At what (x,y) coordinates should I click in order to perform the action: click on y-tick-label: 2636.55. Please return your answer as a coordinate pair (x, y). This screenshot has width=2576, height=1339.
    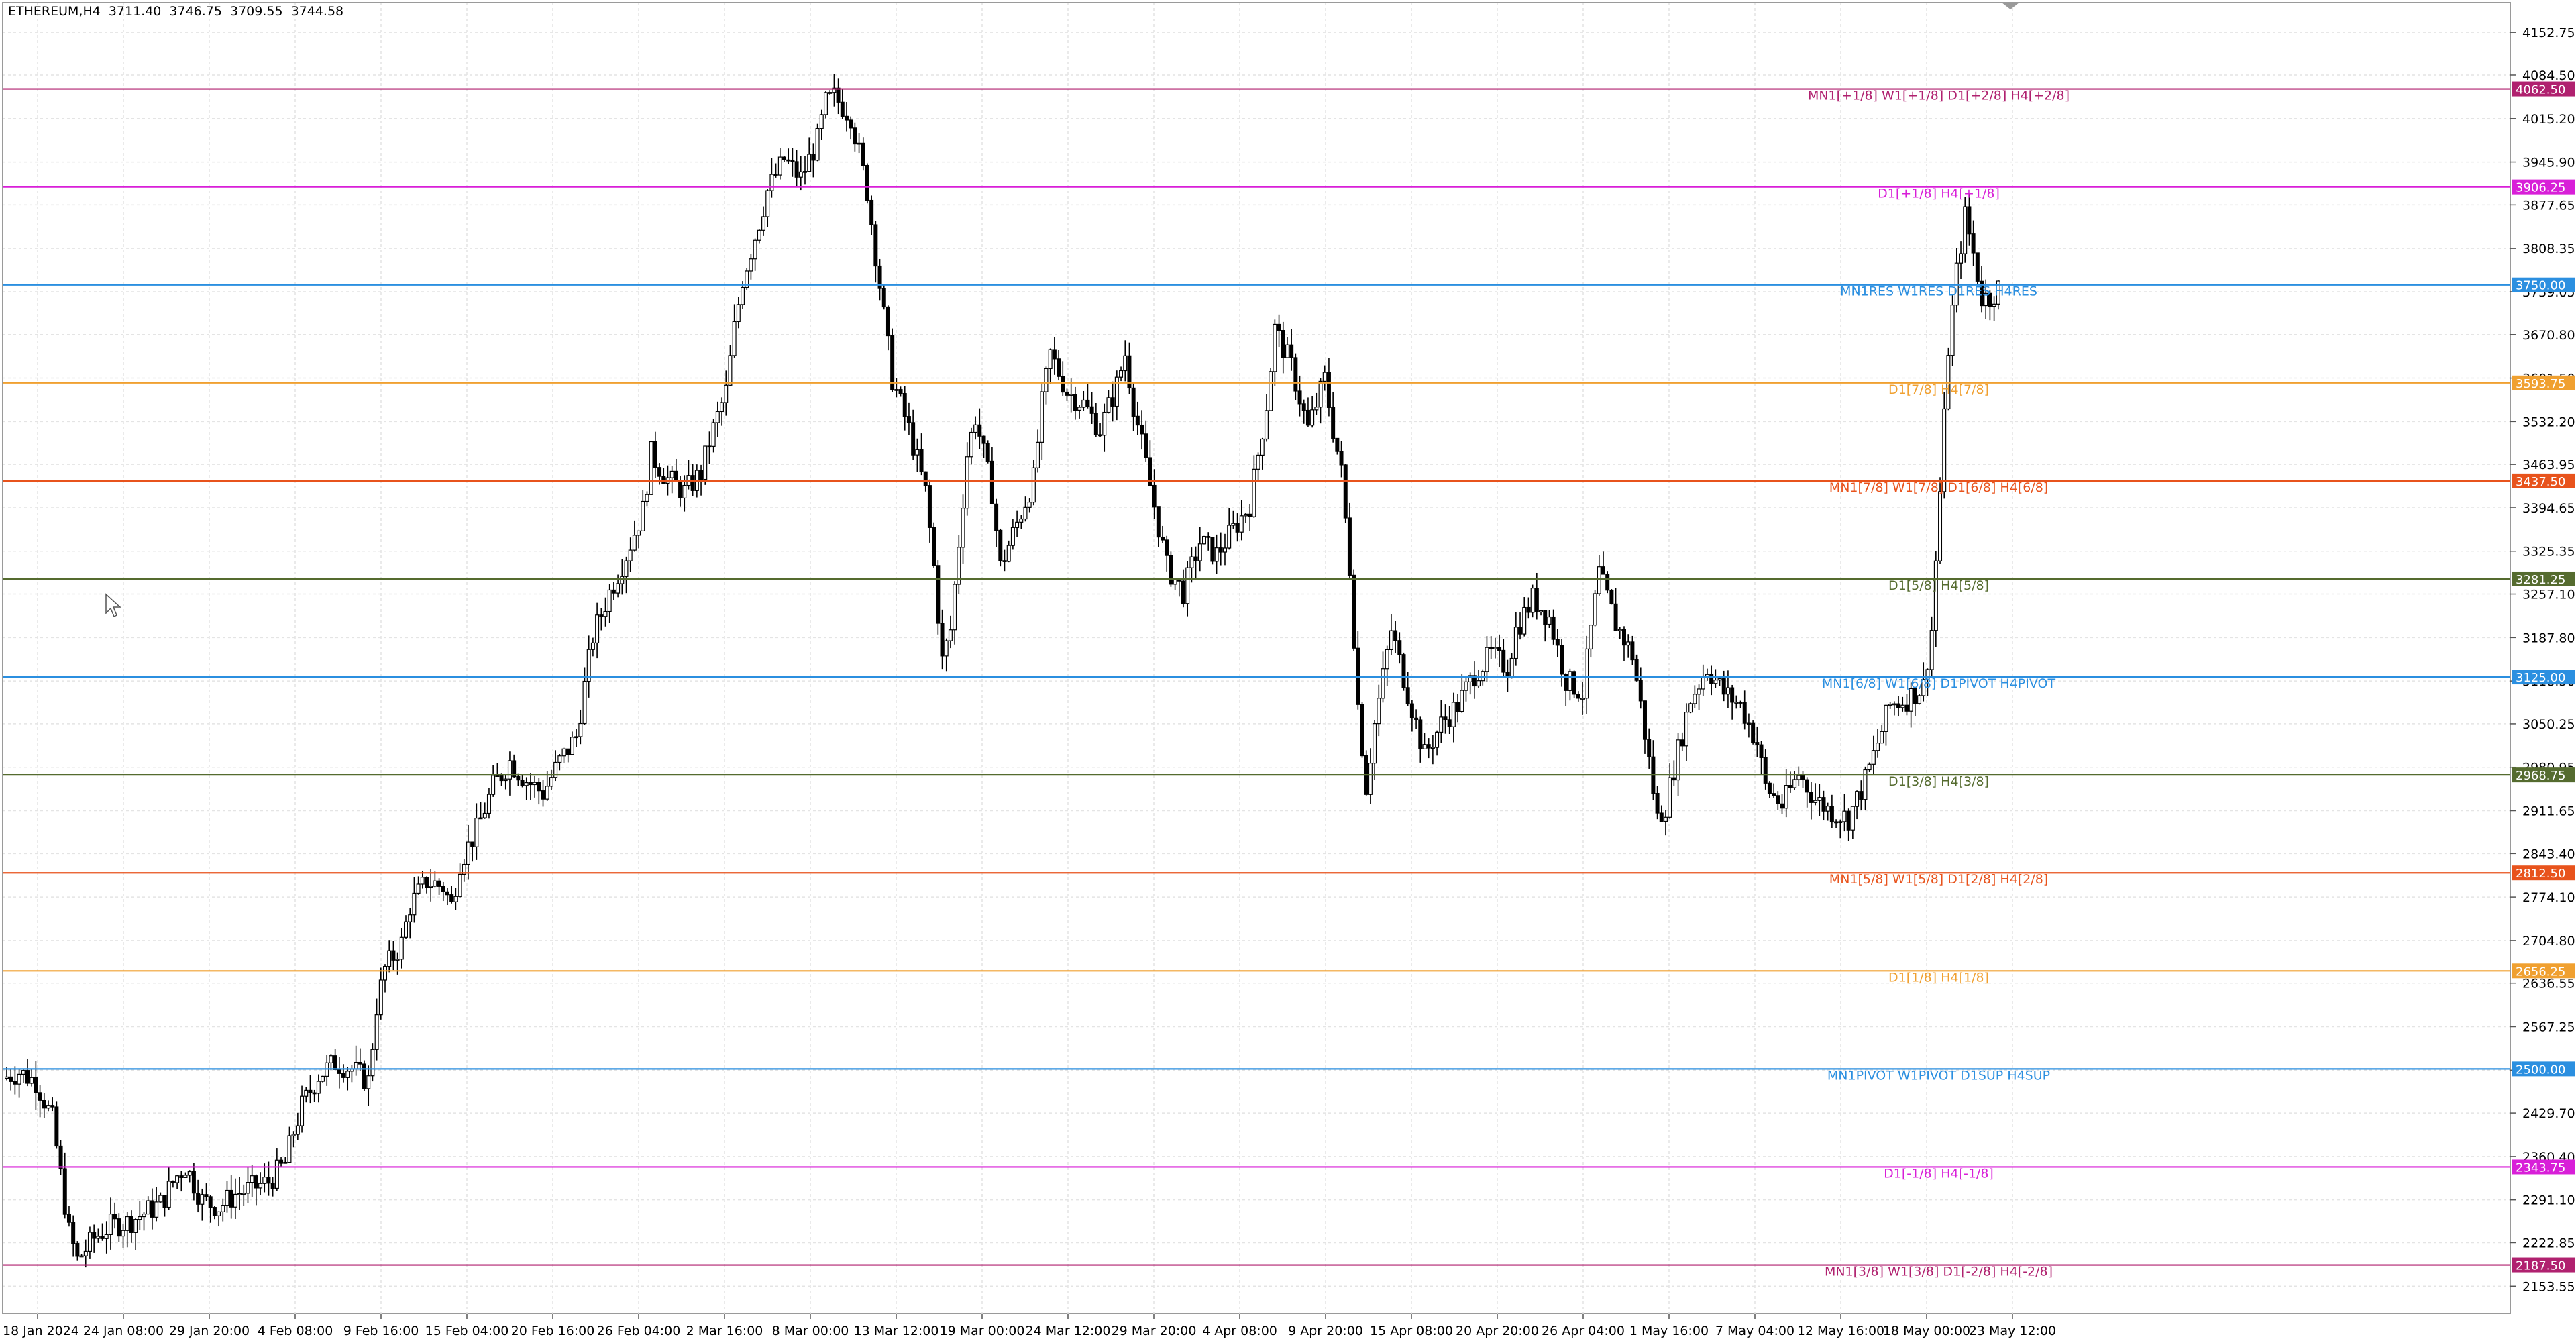
    Looking at the image, I should click on (2548, 984).